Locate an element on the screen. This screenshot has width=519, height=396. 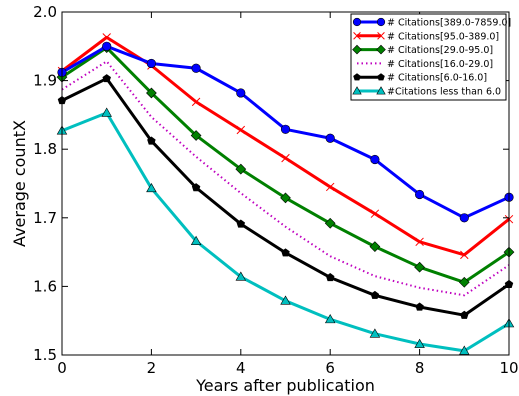
y-axis-label: Average countX is located at coordinates (19, 183).